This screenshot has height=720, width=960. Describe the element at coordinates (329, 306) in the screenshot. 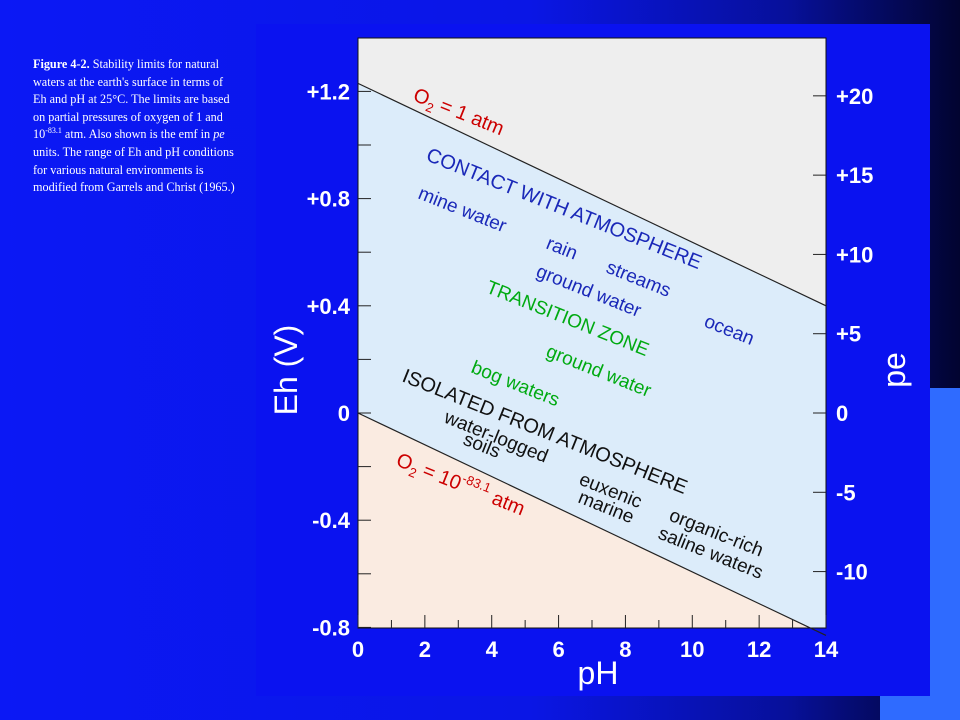

I see `eh-tick-label: +0.4` at that location.